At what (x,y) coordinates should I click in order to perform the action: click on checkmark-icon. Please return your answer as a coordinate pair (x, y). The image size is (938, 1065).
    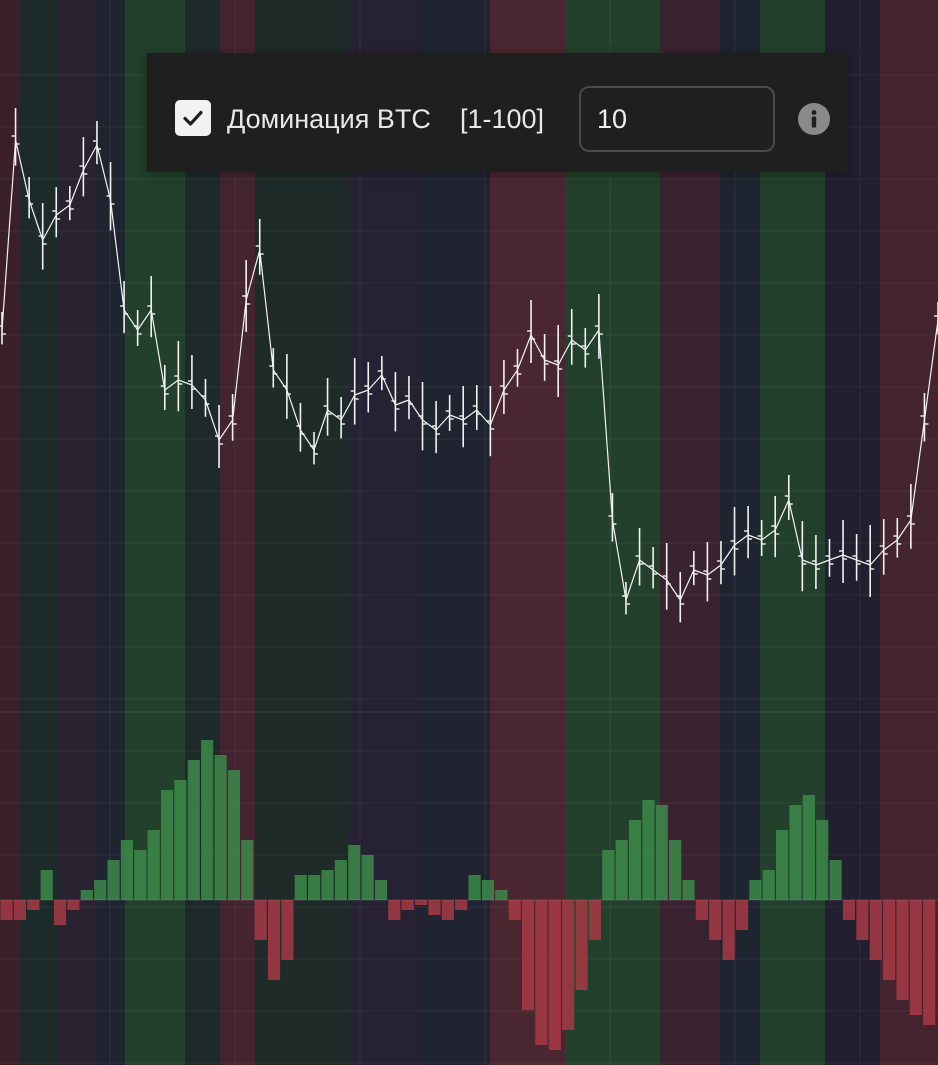
    Looking at the image, I should click on (193, 118).